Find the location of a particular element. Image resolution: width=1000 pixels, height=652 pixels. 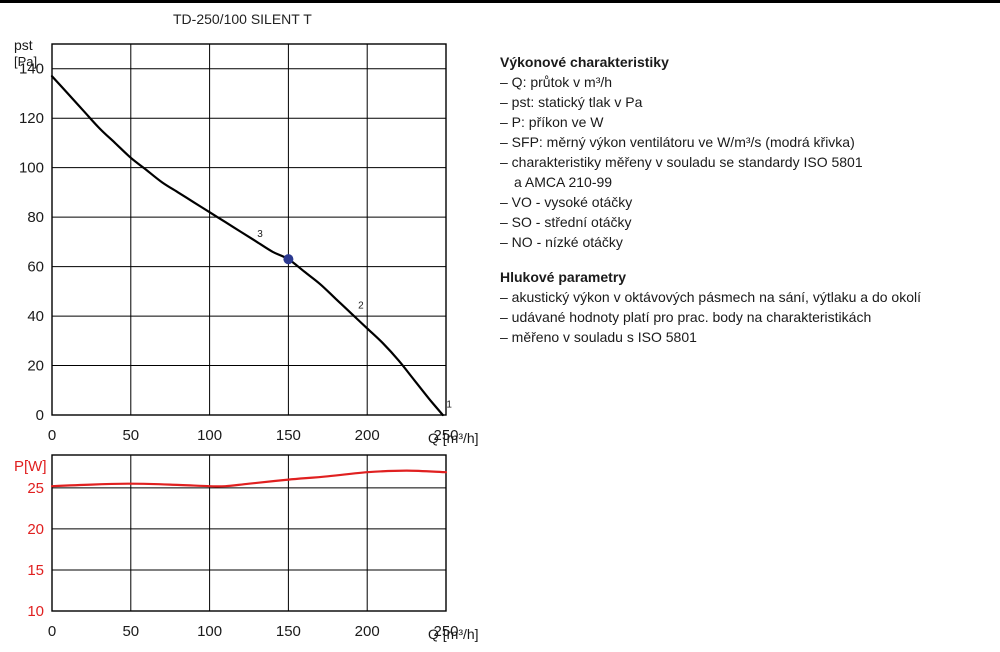

pressure-y-tick-label: 40 is located at coordinates (35, 316).